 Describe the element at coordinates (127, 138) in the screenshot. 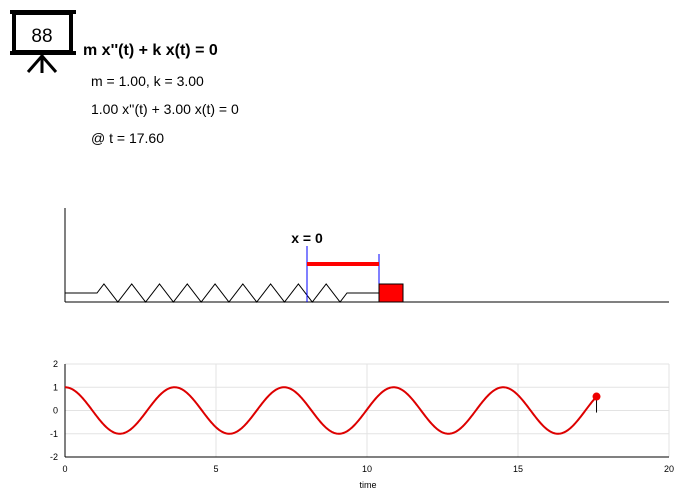

I see `time-label: @ t = 17.60` at that location.